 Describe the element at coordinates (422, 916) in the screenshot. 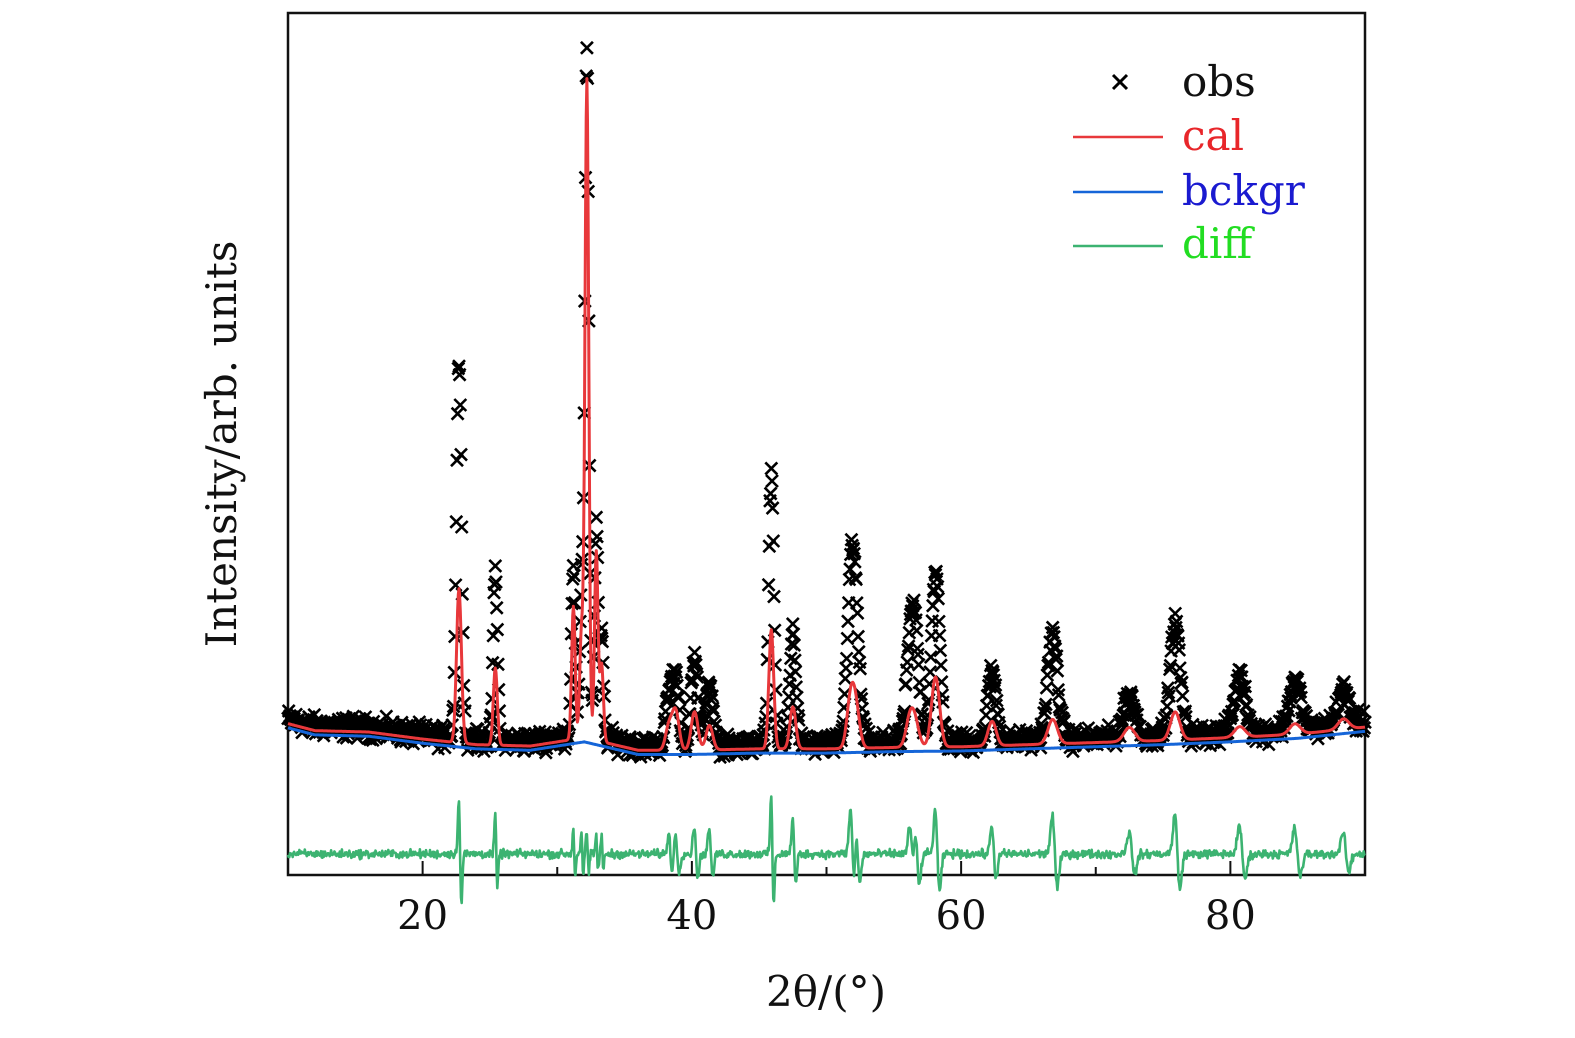

I see `x-tick-label: 20` at that location.